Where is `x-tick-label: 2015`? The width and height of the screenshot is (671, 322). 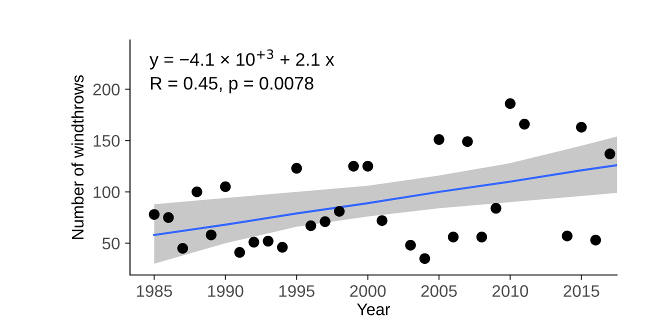
x-tick-label: 2015 is located at coordinates (582, 291).